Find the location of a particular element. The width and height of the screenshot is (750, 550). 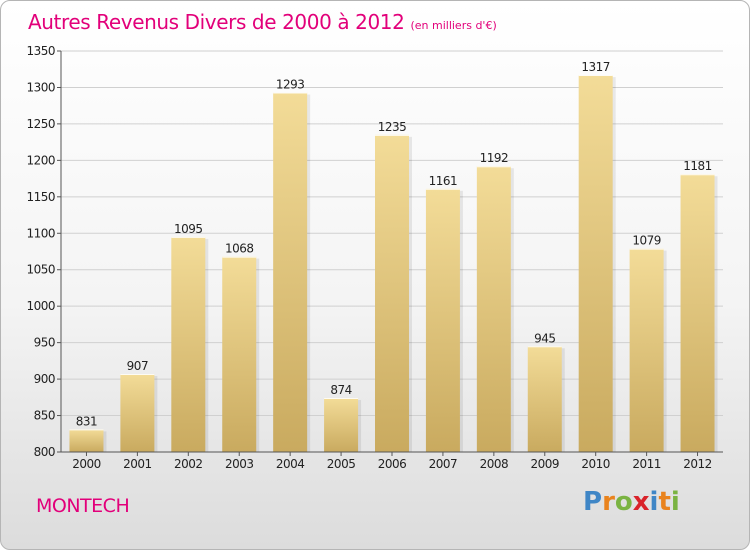

x-tick-label: 2000 is located at coordinates (86, 464).